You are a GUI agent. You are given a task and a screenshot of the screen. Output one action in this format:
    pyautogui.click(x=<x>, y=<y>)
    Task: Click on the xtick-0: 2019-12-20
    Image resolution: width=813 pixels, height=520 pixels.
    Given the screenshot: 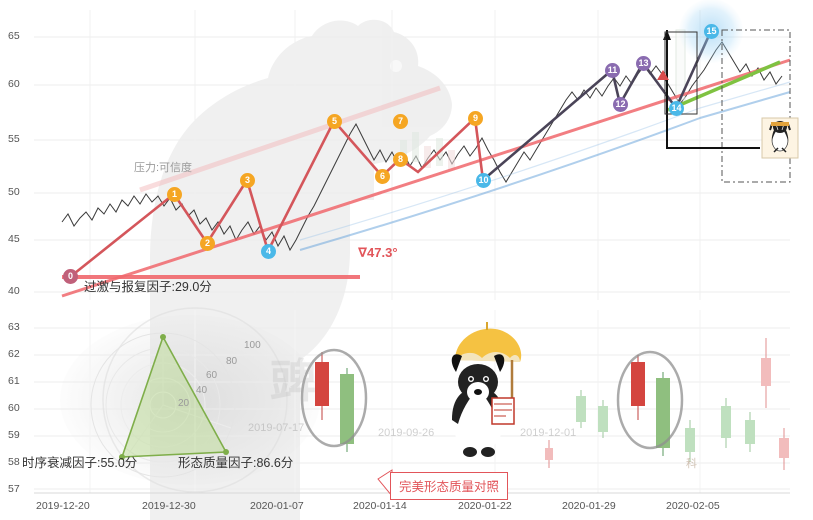 What is the action you would take?
    pyautogui.click(x=63, y=506)
    